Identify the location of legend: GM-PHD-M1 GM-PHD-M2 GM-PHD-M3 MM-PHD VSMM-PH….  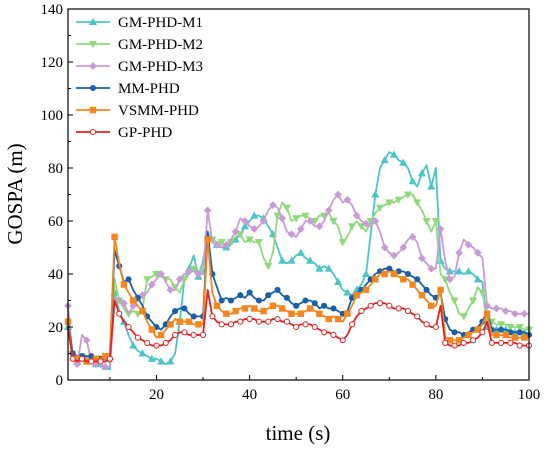
(139, 78).